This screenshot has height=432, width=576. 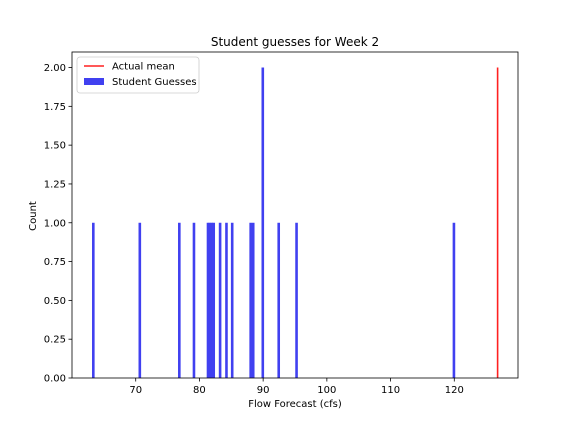 I want to click on y-tick-label: 1.00, so click(x=55, y=223).